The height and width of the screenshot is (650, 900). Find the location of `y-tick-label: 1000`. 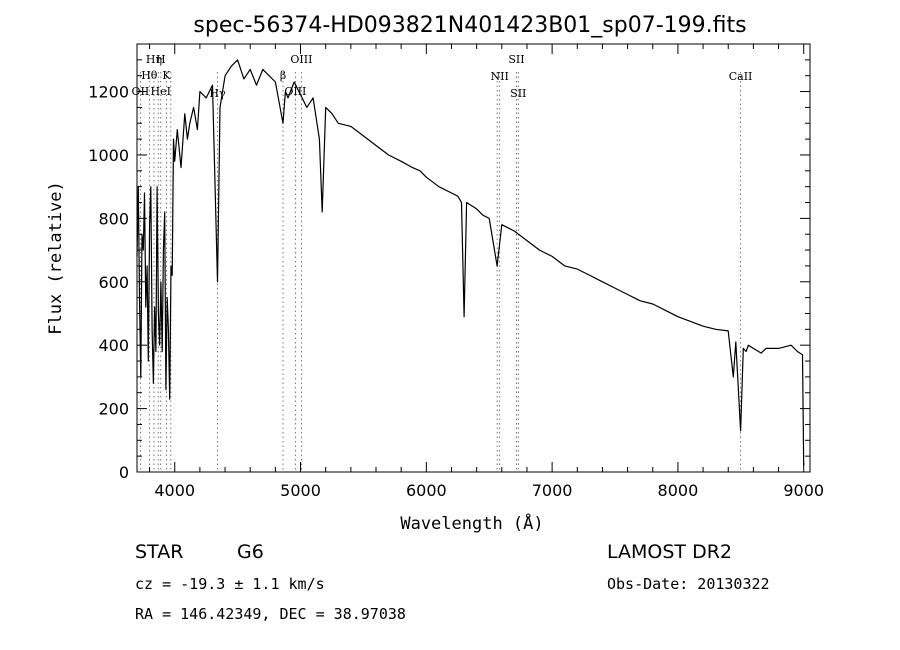

y-tick-label: 1000 is located at coordinates (108, 155).